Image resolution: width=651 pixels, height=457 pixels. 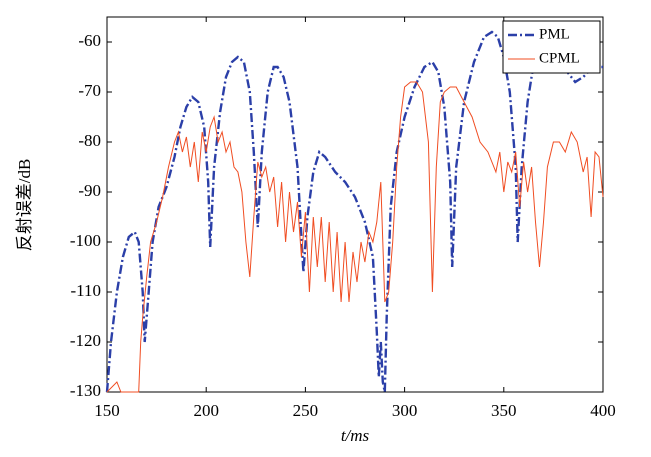 What do you see at coordinates (504, 410) in the screenshot?
I see `x-tick-label: 350` at bounding box center [504, 410].